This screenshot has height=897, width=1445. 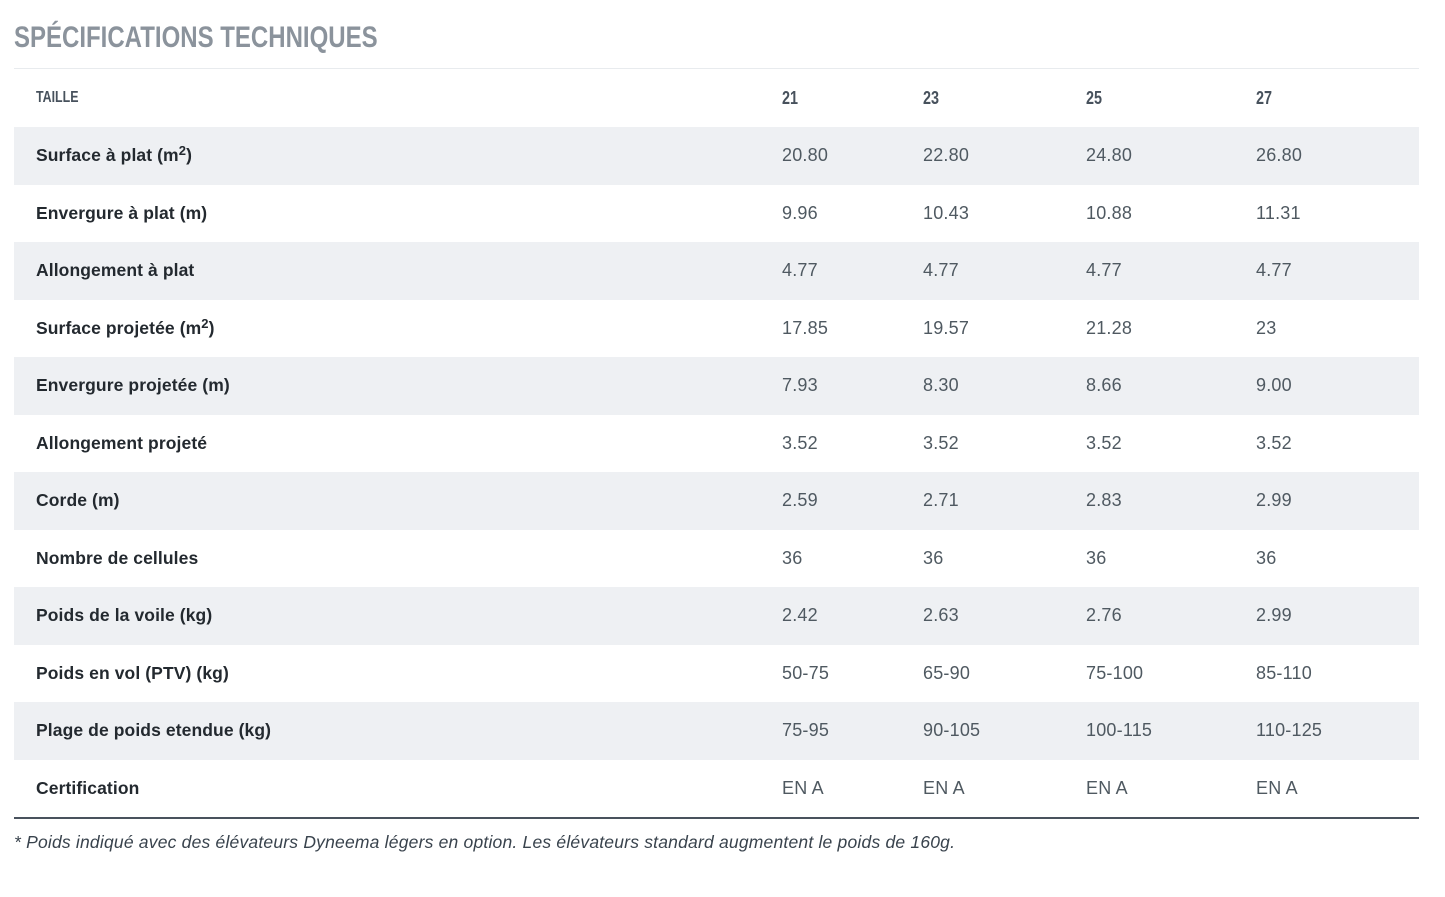 What do you see at coordinates (716, 328) in the screenshot?
I see `table-row: Surface projetée (m2) 17.85 19.57 21.28 23` at bounding box center [716, 328].